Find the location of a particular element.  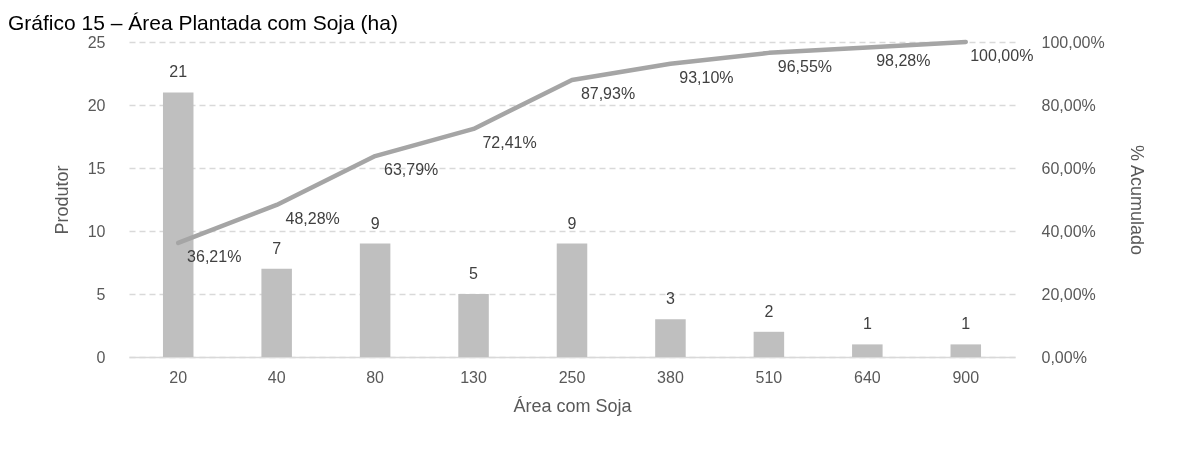

data-label: 93,10% is located at coordinates (706, 77).